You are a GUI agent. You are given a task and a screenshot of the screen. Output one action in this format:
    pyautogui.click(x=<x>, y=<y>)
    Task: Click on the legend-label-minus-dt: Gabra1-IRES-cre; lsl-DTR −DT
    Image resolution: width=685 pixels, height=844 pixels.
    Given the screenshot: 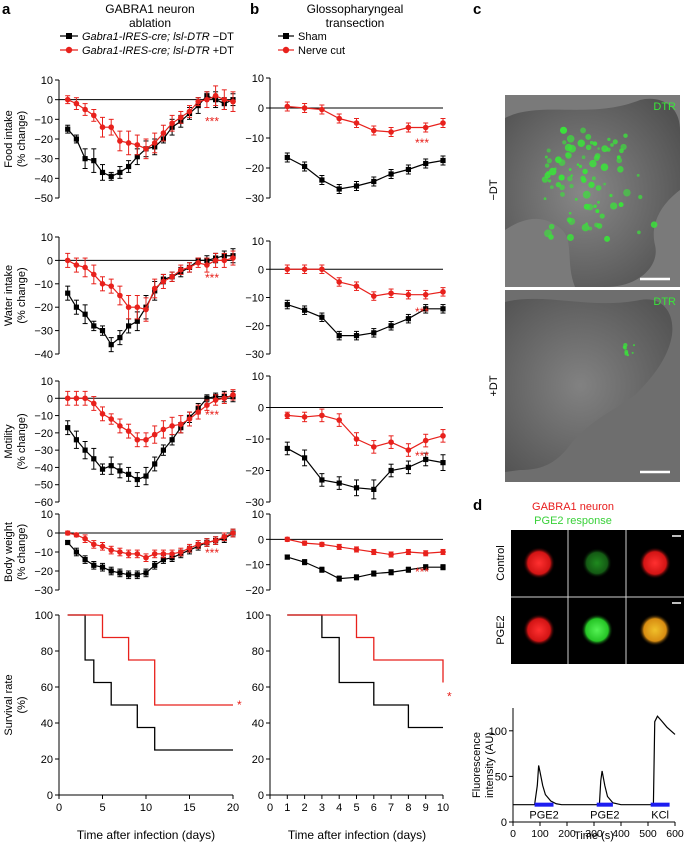 What is the action you would take?
    pyautogui.click(x=158, y=37)
    